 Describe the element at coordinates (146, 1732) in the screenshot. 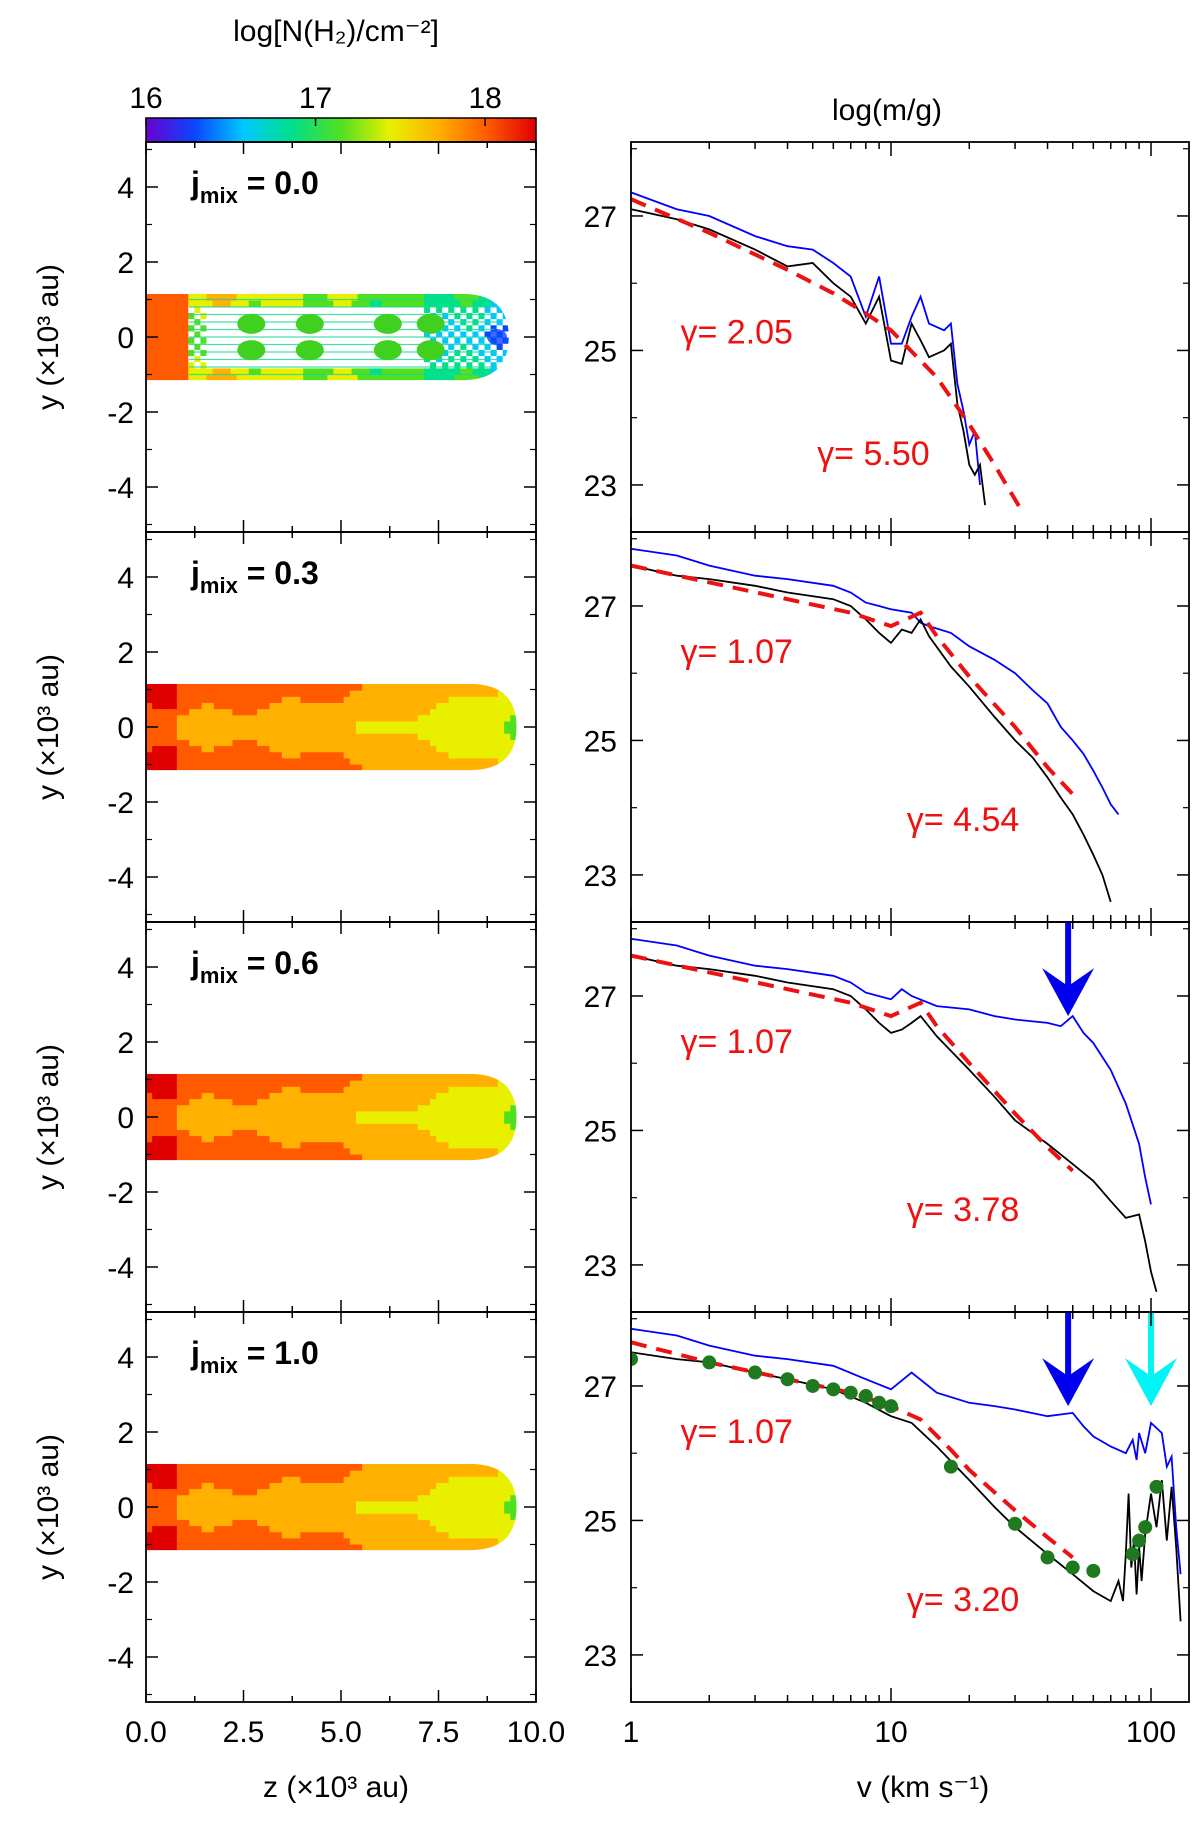

I see `map-x-tick-label: 0.0` at that location.